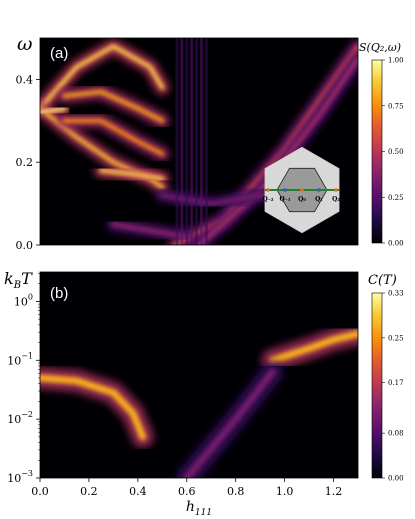 Image resolution: width=415 pixels, height=519 pixels. I want to click on x-tick-label: 0.4, so click(138, 491).